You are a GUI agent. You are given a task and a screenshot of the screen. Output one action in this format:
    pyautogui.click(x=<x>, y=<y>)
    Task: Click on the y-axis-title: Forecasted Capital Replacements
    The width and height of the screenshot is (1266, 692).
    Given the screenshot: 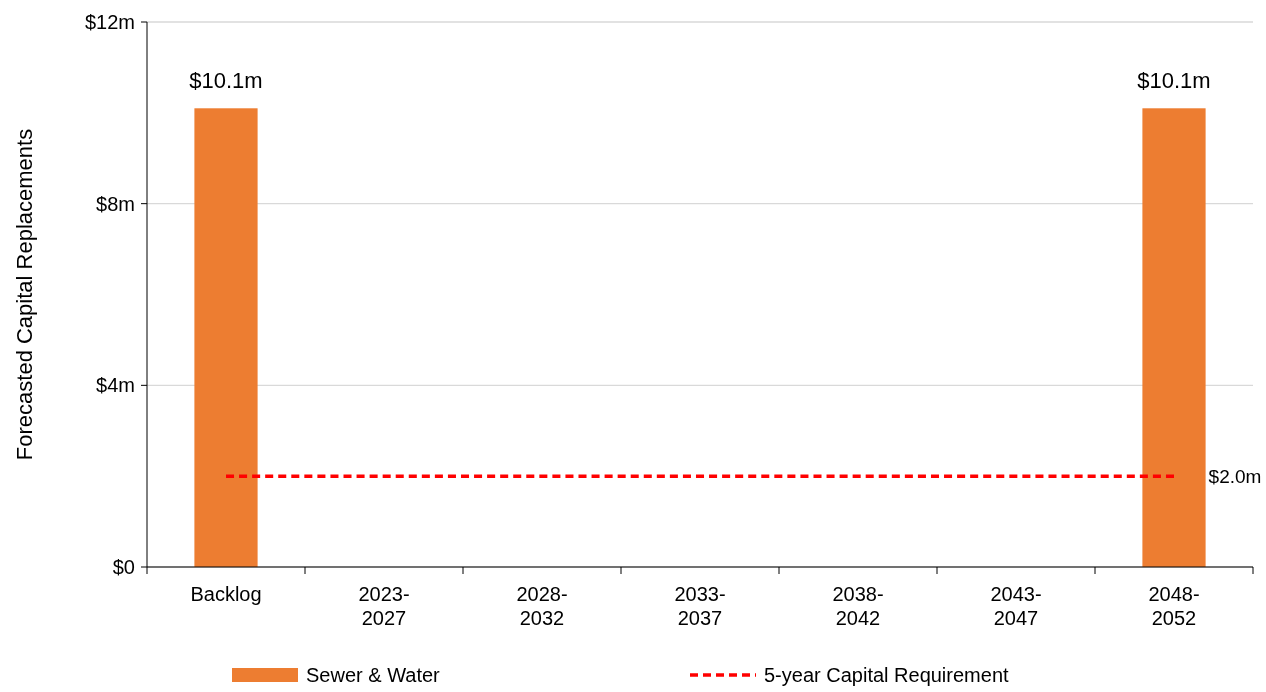 What is the action you would take?
    pyautogui.click(x=24, y=294)
    